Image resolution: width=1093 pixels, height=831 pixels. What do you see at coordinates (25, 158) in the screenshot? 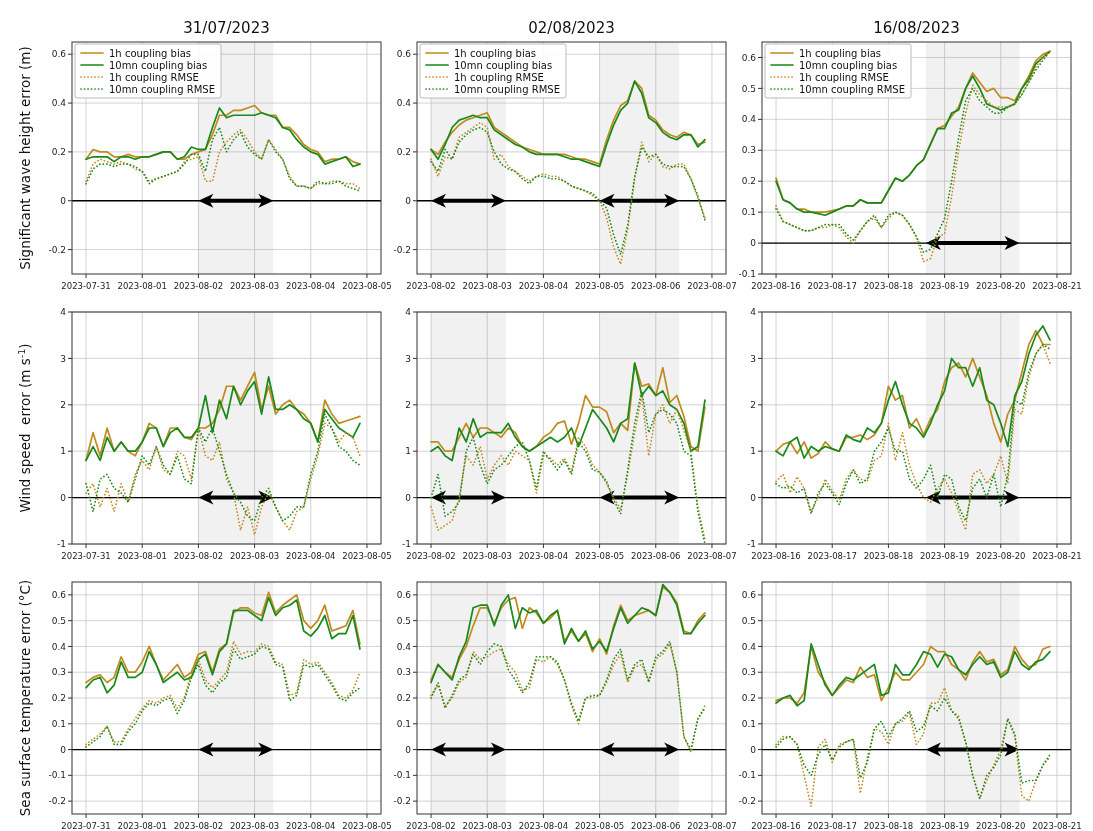
I see `y-axis-title: Significant wave height error (m)` at bounding box center [25, 158].